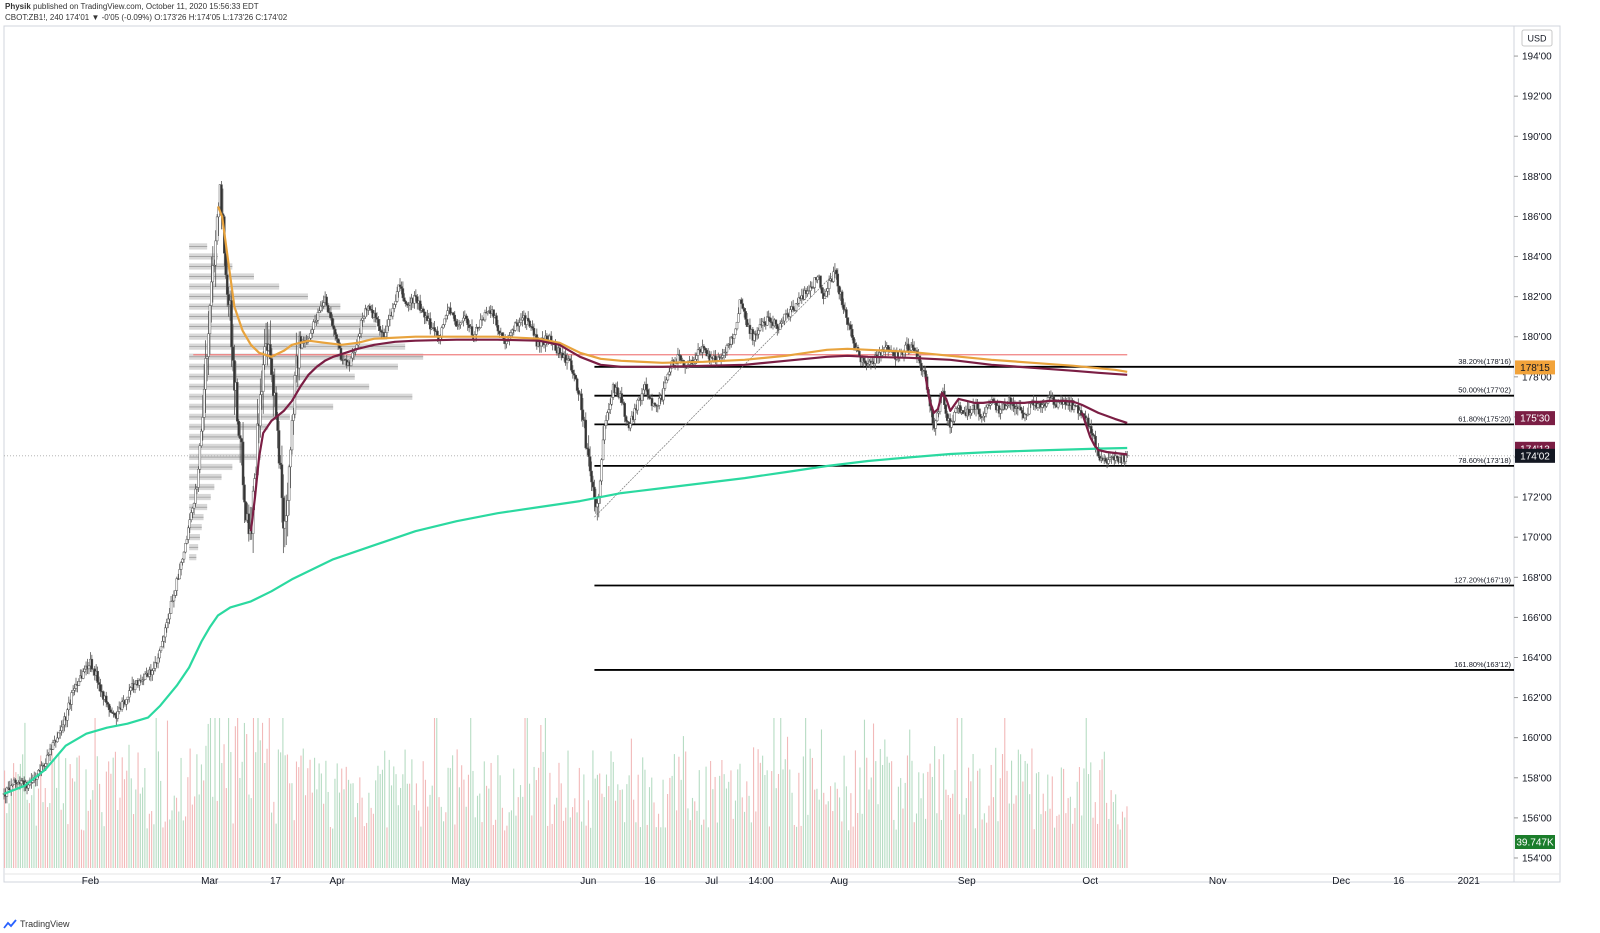 The width and height of the screenshot is (1600, 933). Describe the element at coordinates (839, 881) in the screenshot. I see `x-tick-label: Aug` at that location.